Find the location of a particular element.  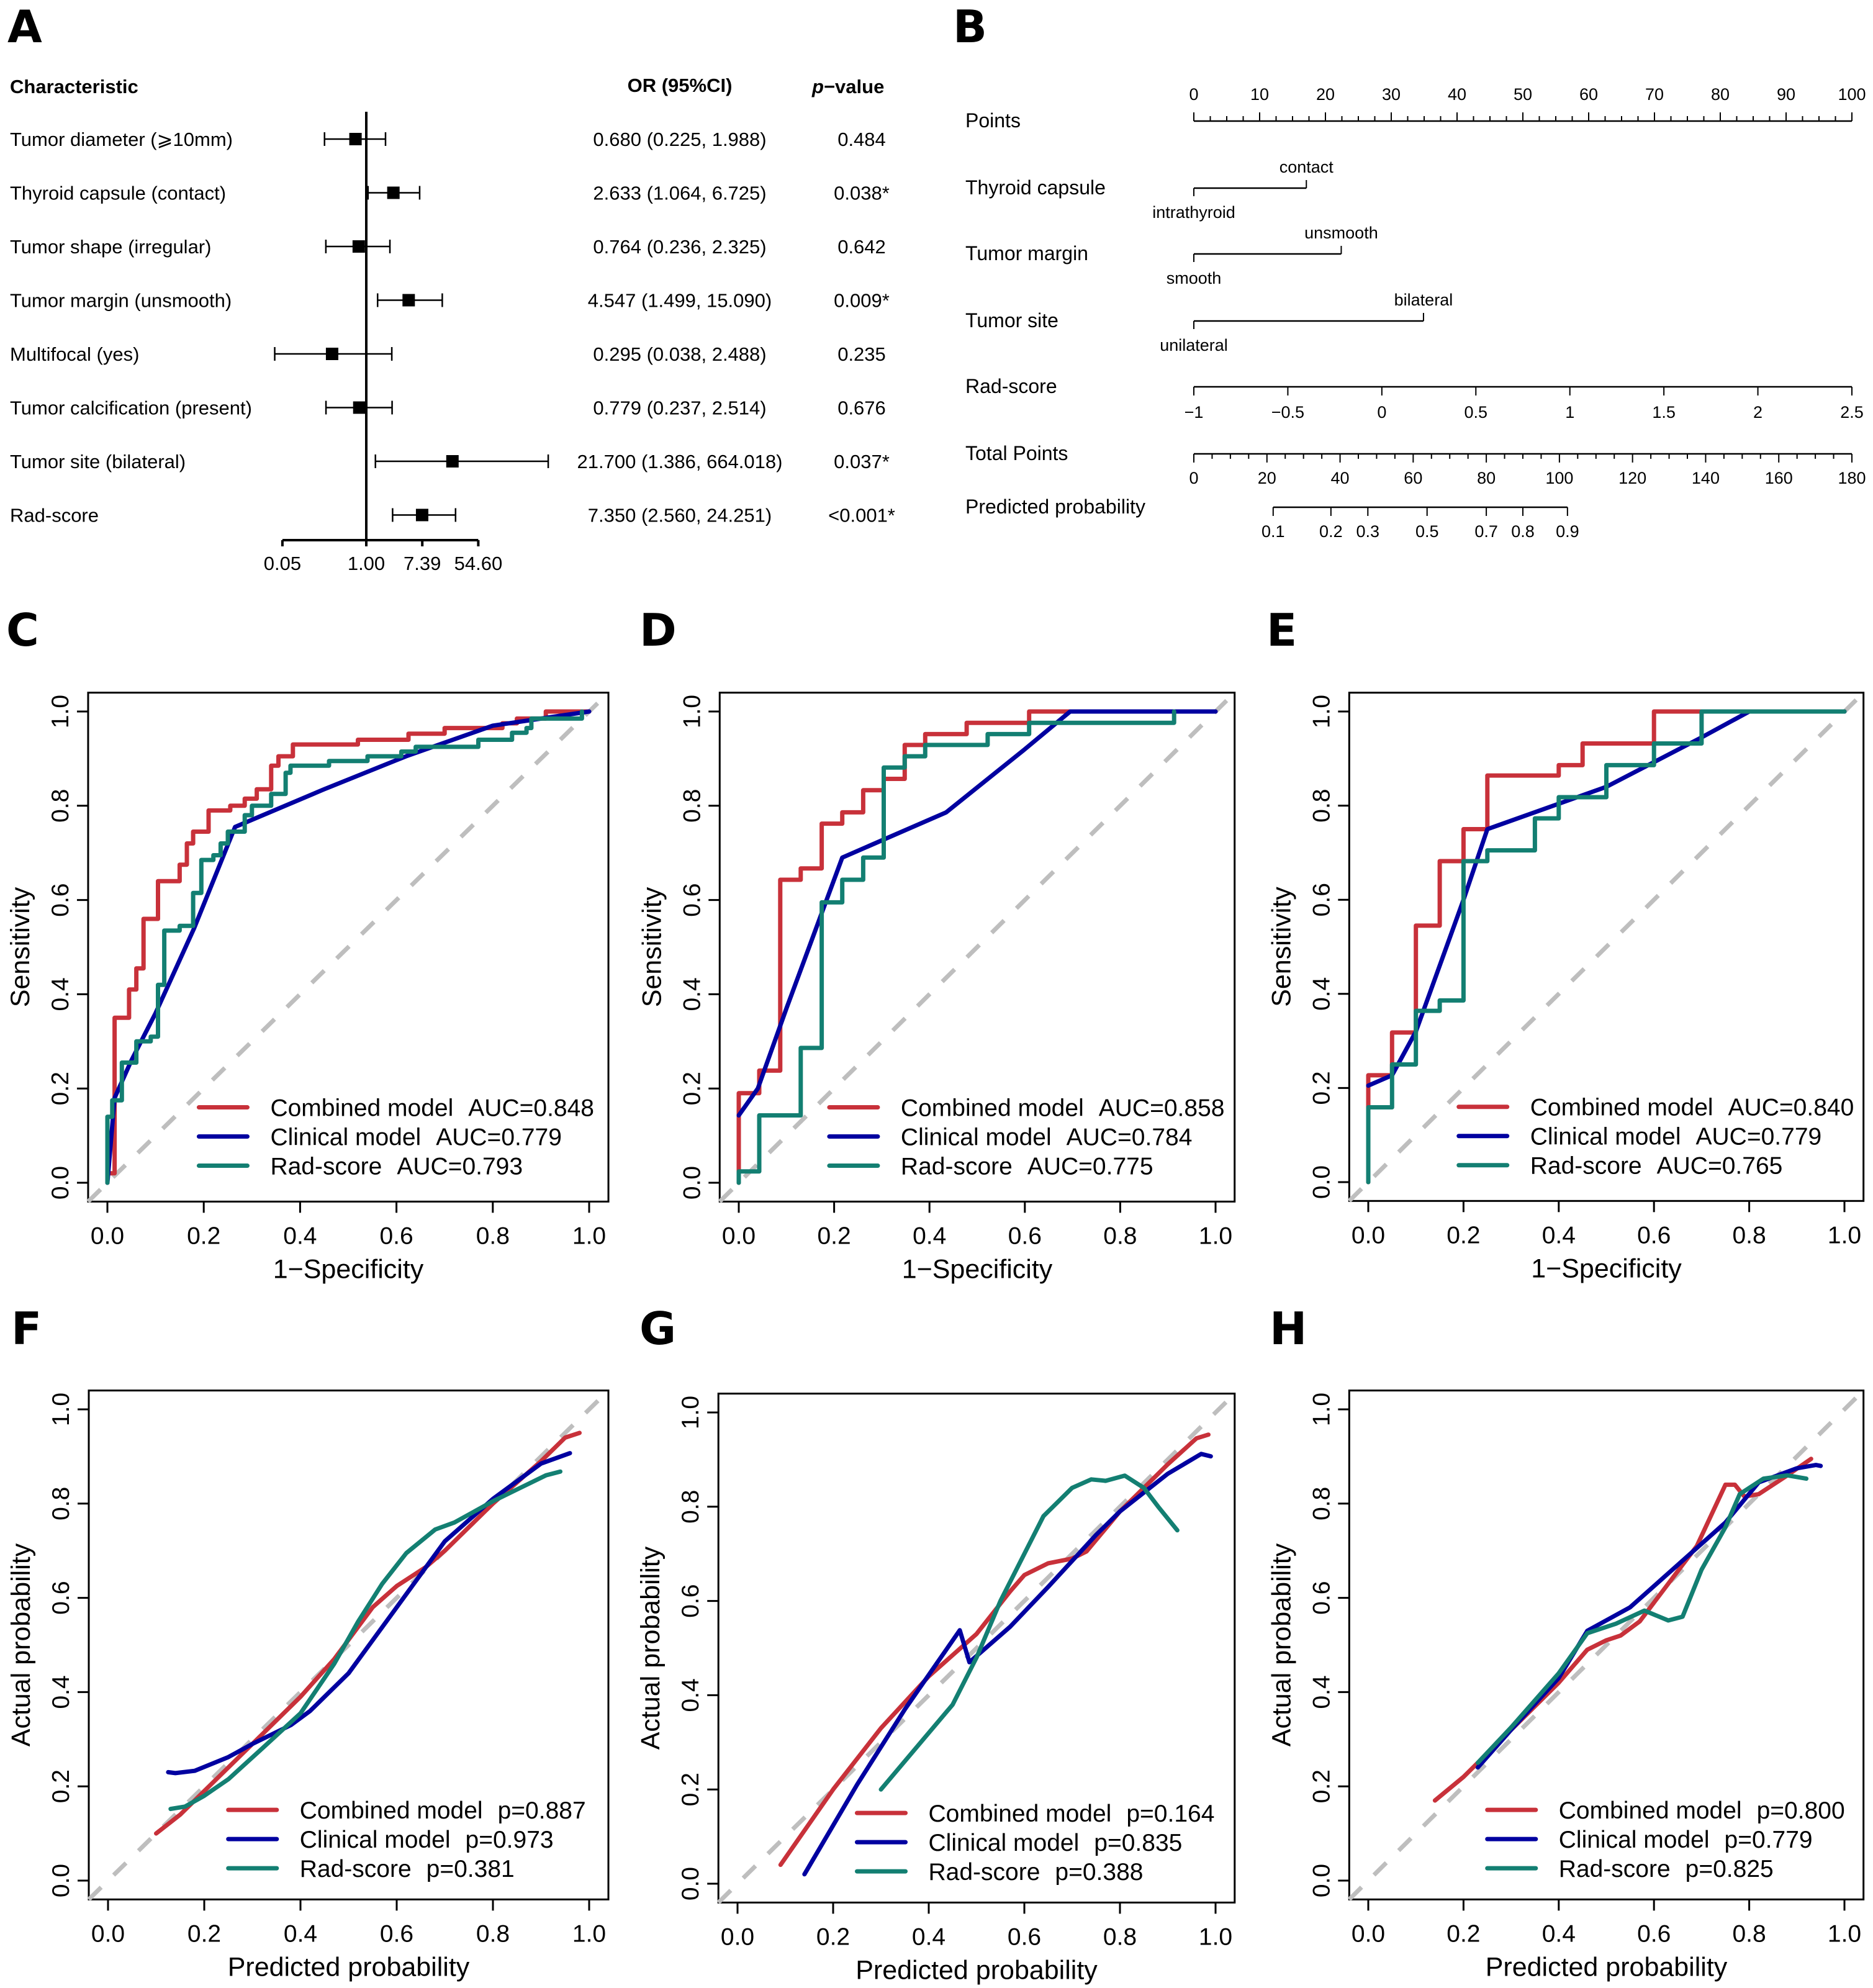

y-axis-title: Sensitivity is located at coordinates (20, 947).